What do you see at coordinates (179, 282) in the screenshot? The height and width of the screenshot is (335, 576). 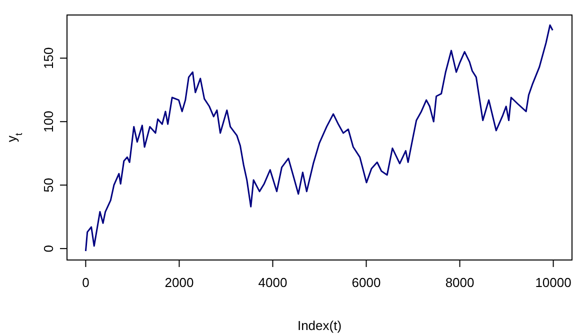 I see `x-tick-label: 2000` at bounding box center [179, 282].